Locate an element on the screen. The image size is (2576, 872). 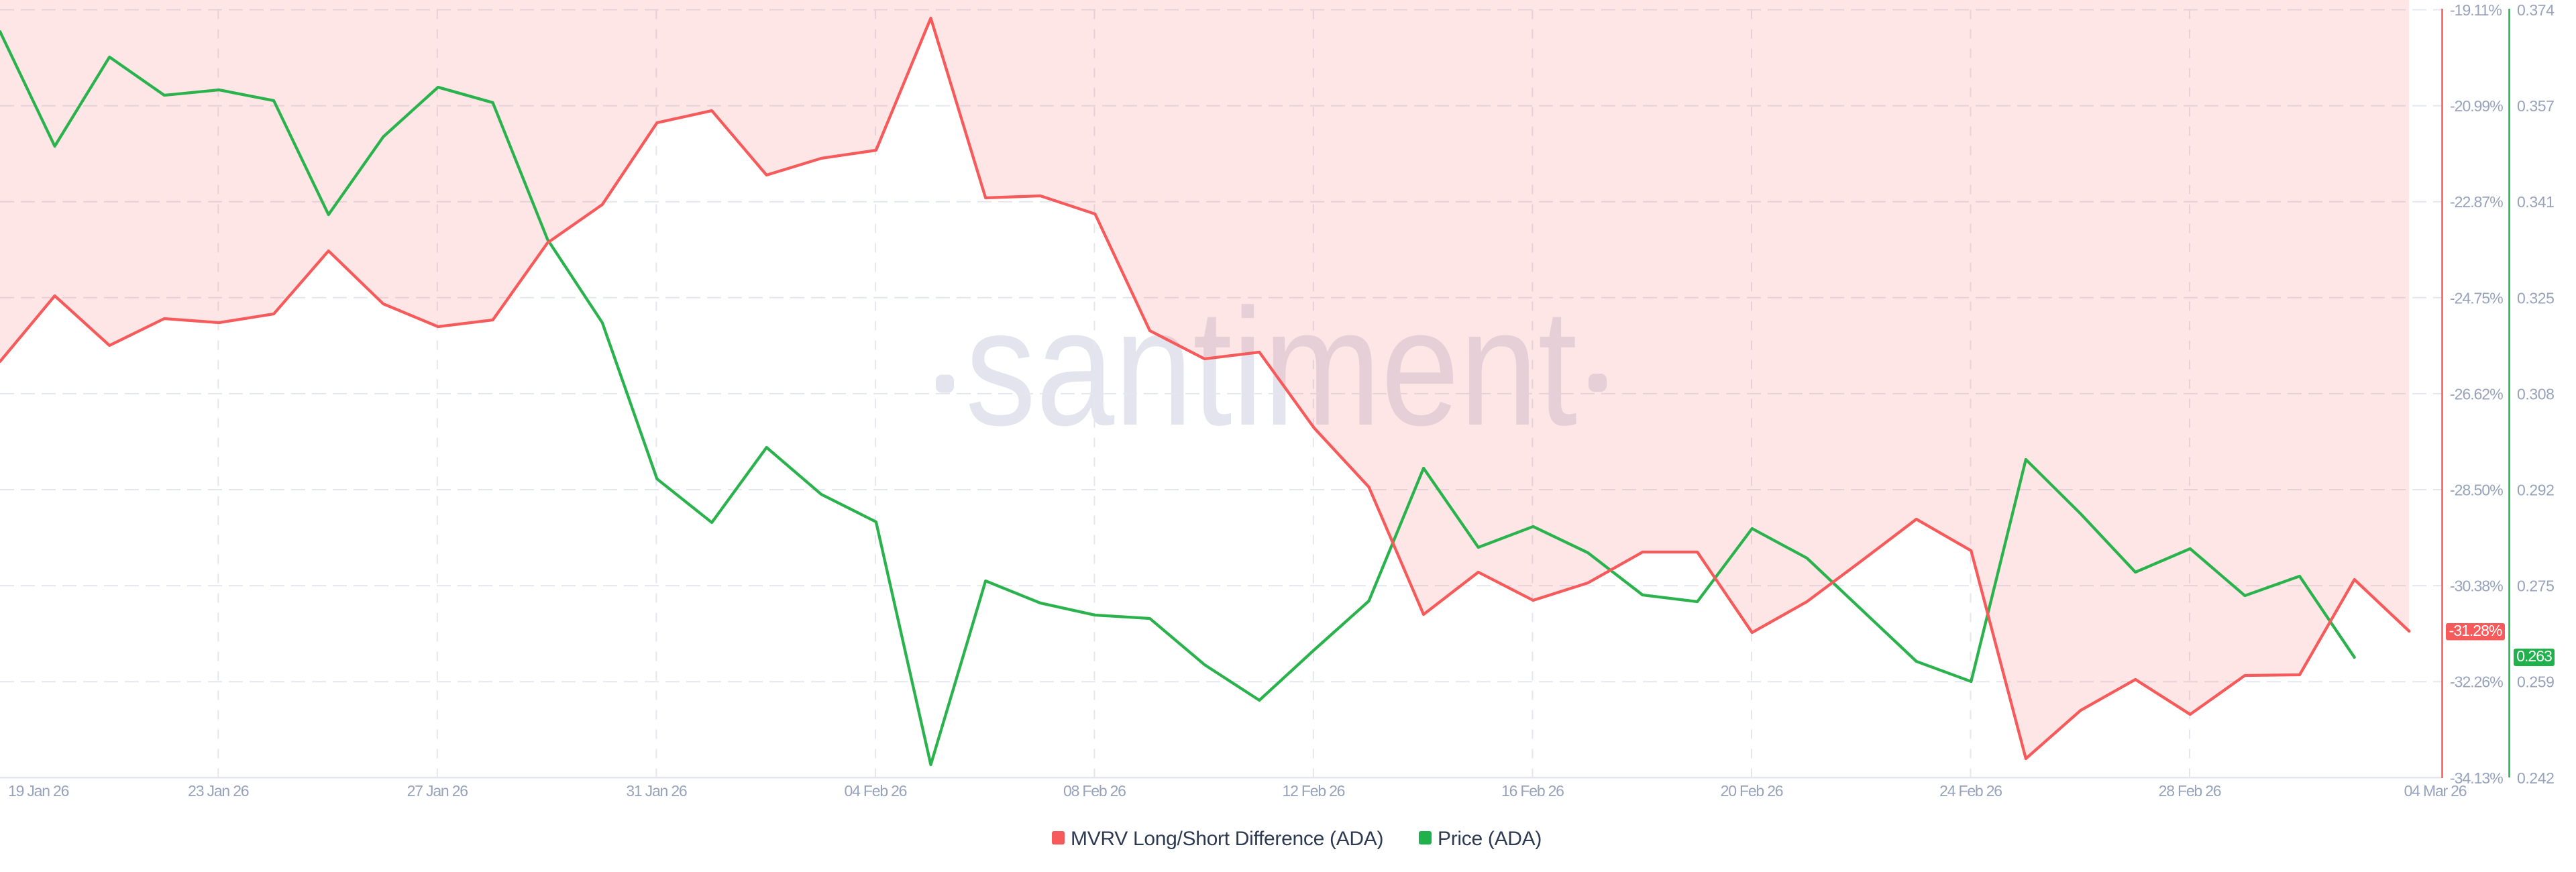
svg-text: 12 Feb 26 is located at coordinates (1314, 791).